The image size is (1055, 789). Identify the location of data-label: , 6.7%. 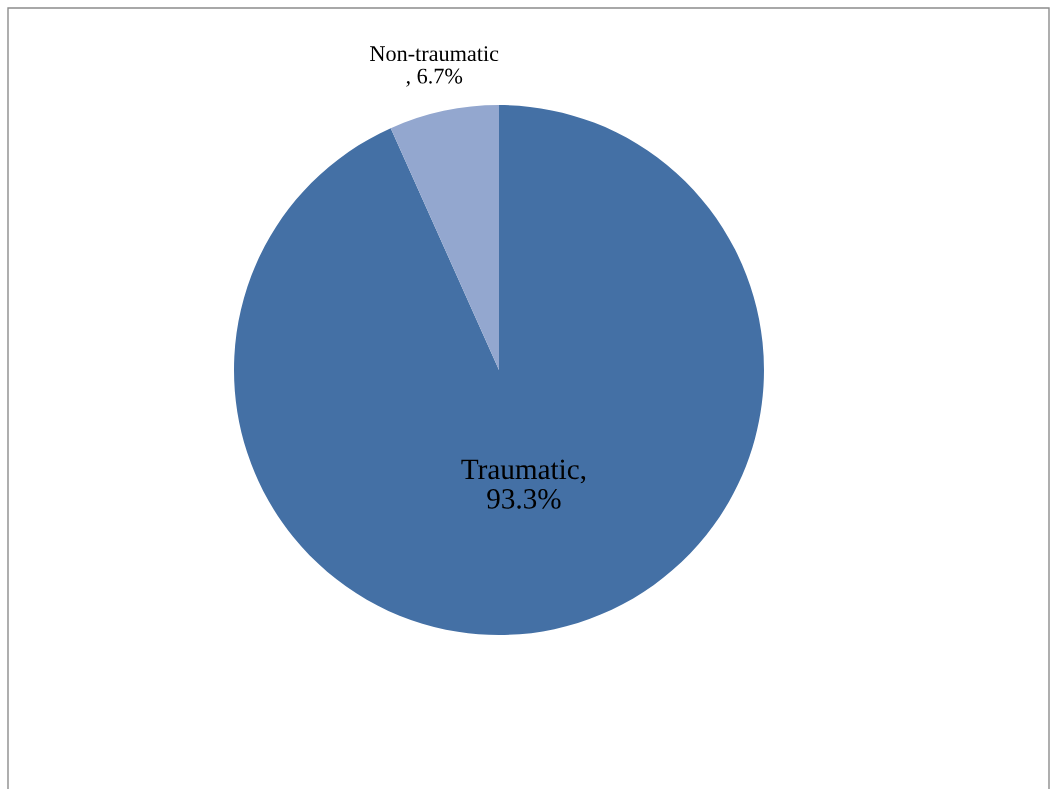
(434, 77).